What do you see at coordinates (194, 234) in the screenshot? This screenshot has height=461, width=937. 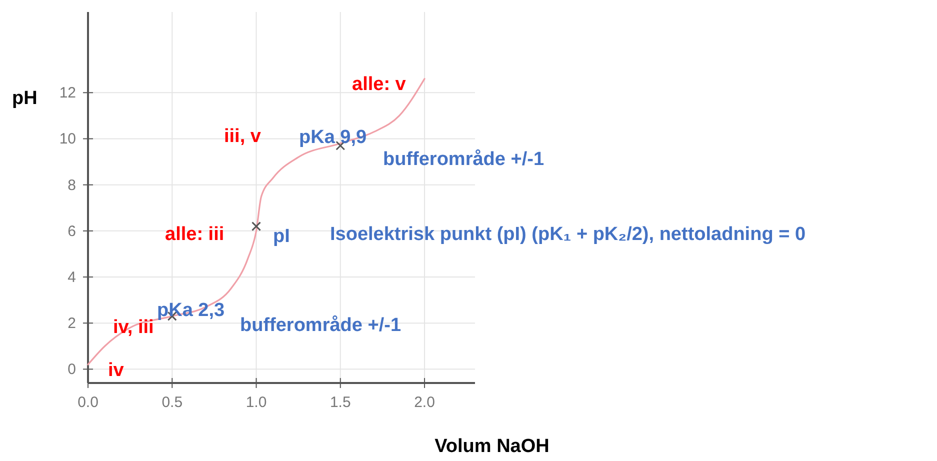 I see `annotation: alle: iii` at bounding box center [194, 234].